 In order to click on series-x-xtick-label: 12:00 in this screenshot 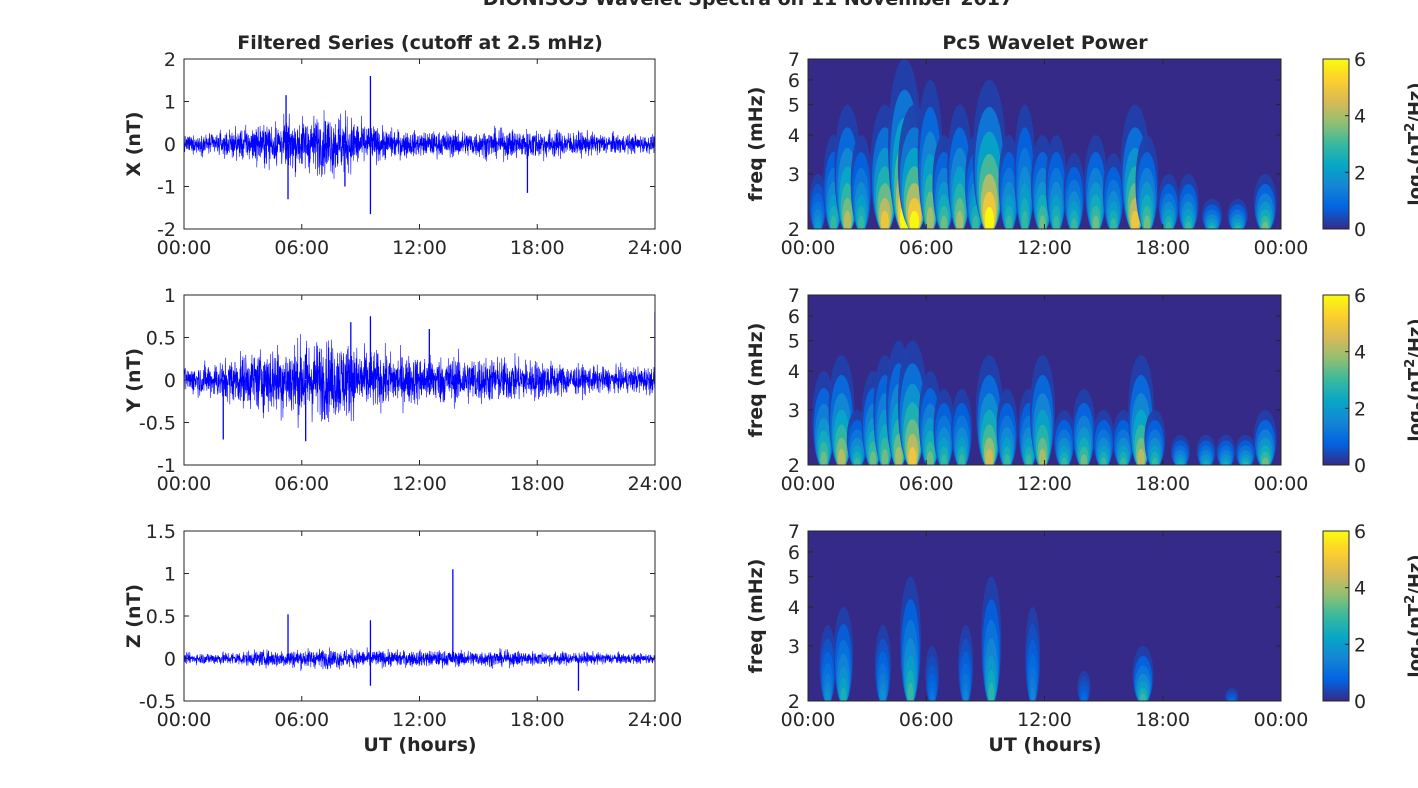, I will do `click(419, 248)`.